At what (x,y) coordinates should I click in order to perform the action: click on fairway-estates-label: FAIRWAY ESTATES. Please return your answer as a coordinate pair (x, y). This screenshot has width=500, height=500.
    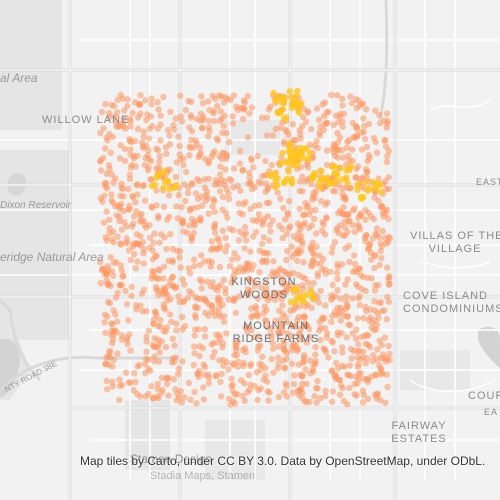
    Looking at the image, I should click on (419, 433).